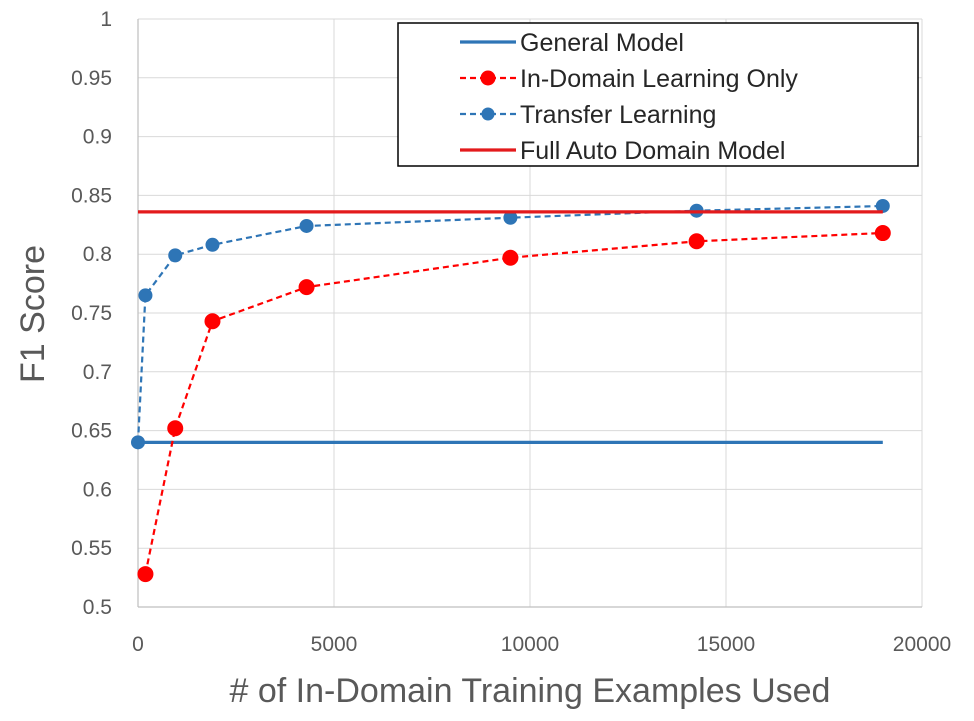 This screenshot has width=974, height=721. What do you see at coordinates (726, 644) in the screenshot?
I see `x-tick-label-3: 15000` at bounding box center [726, 644].